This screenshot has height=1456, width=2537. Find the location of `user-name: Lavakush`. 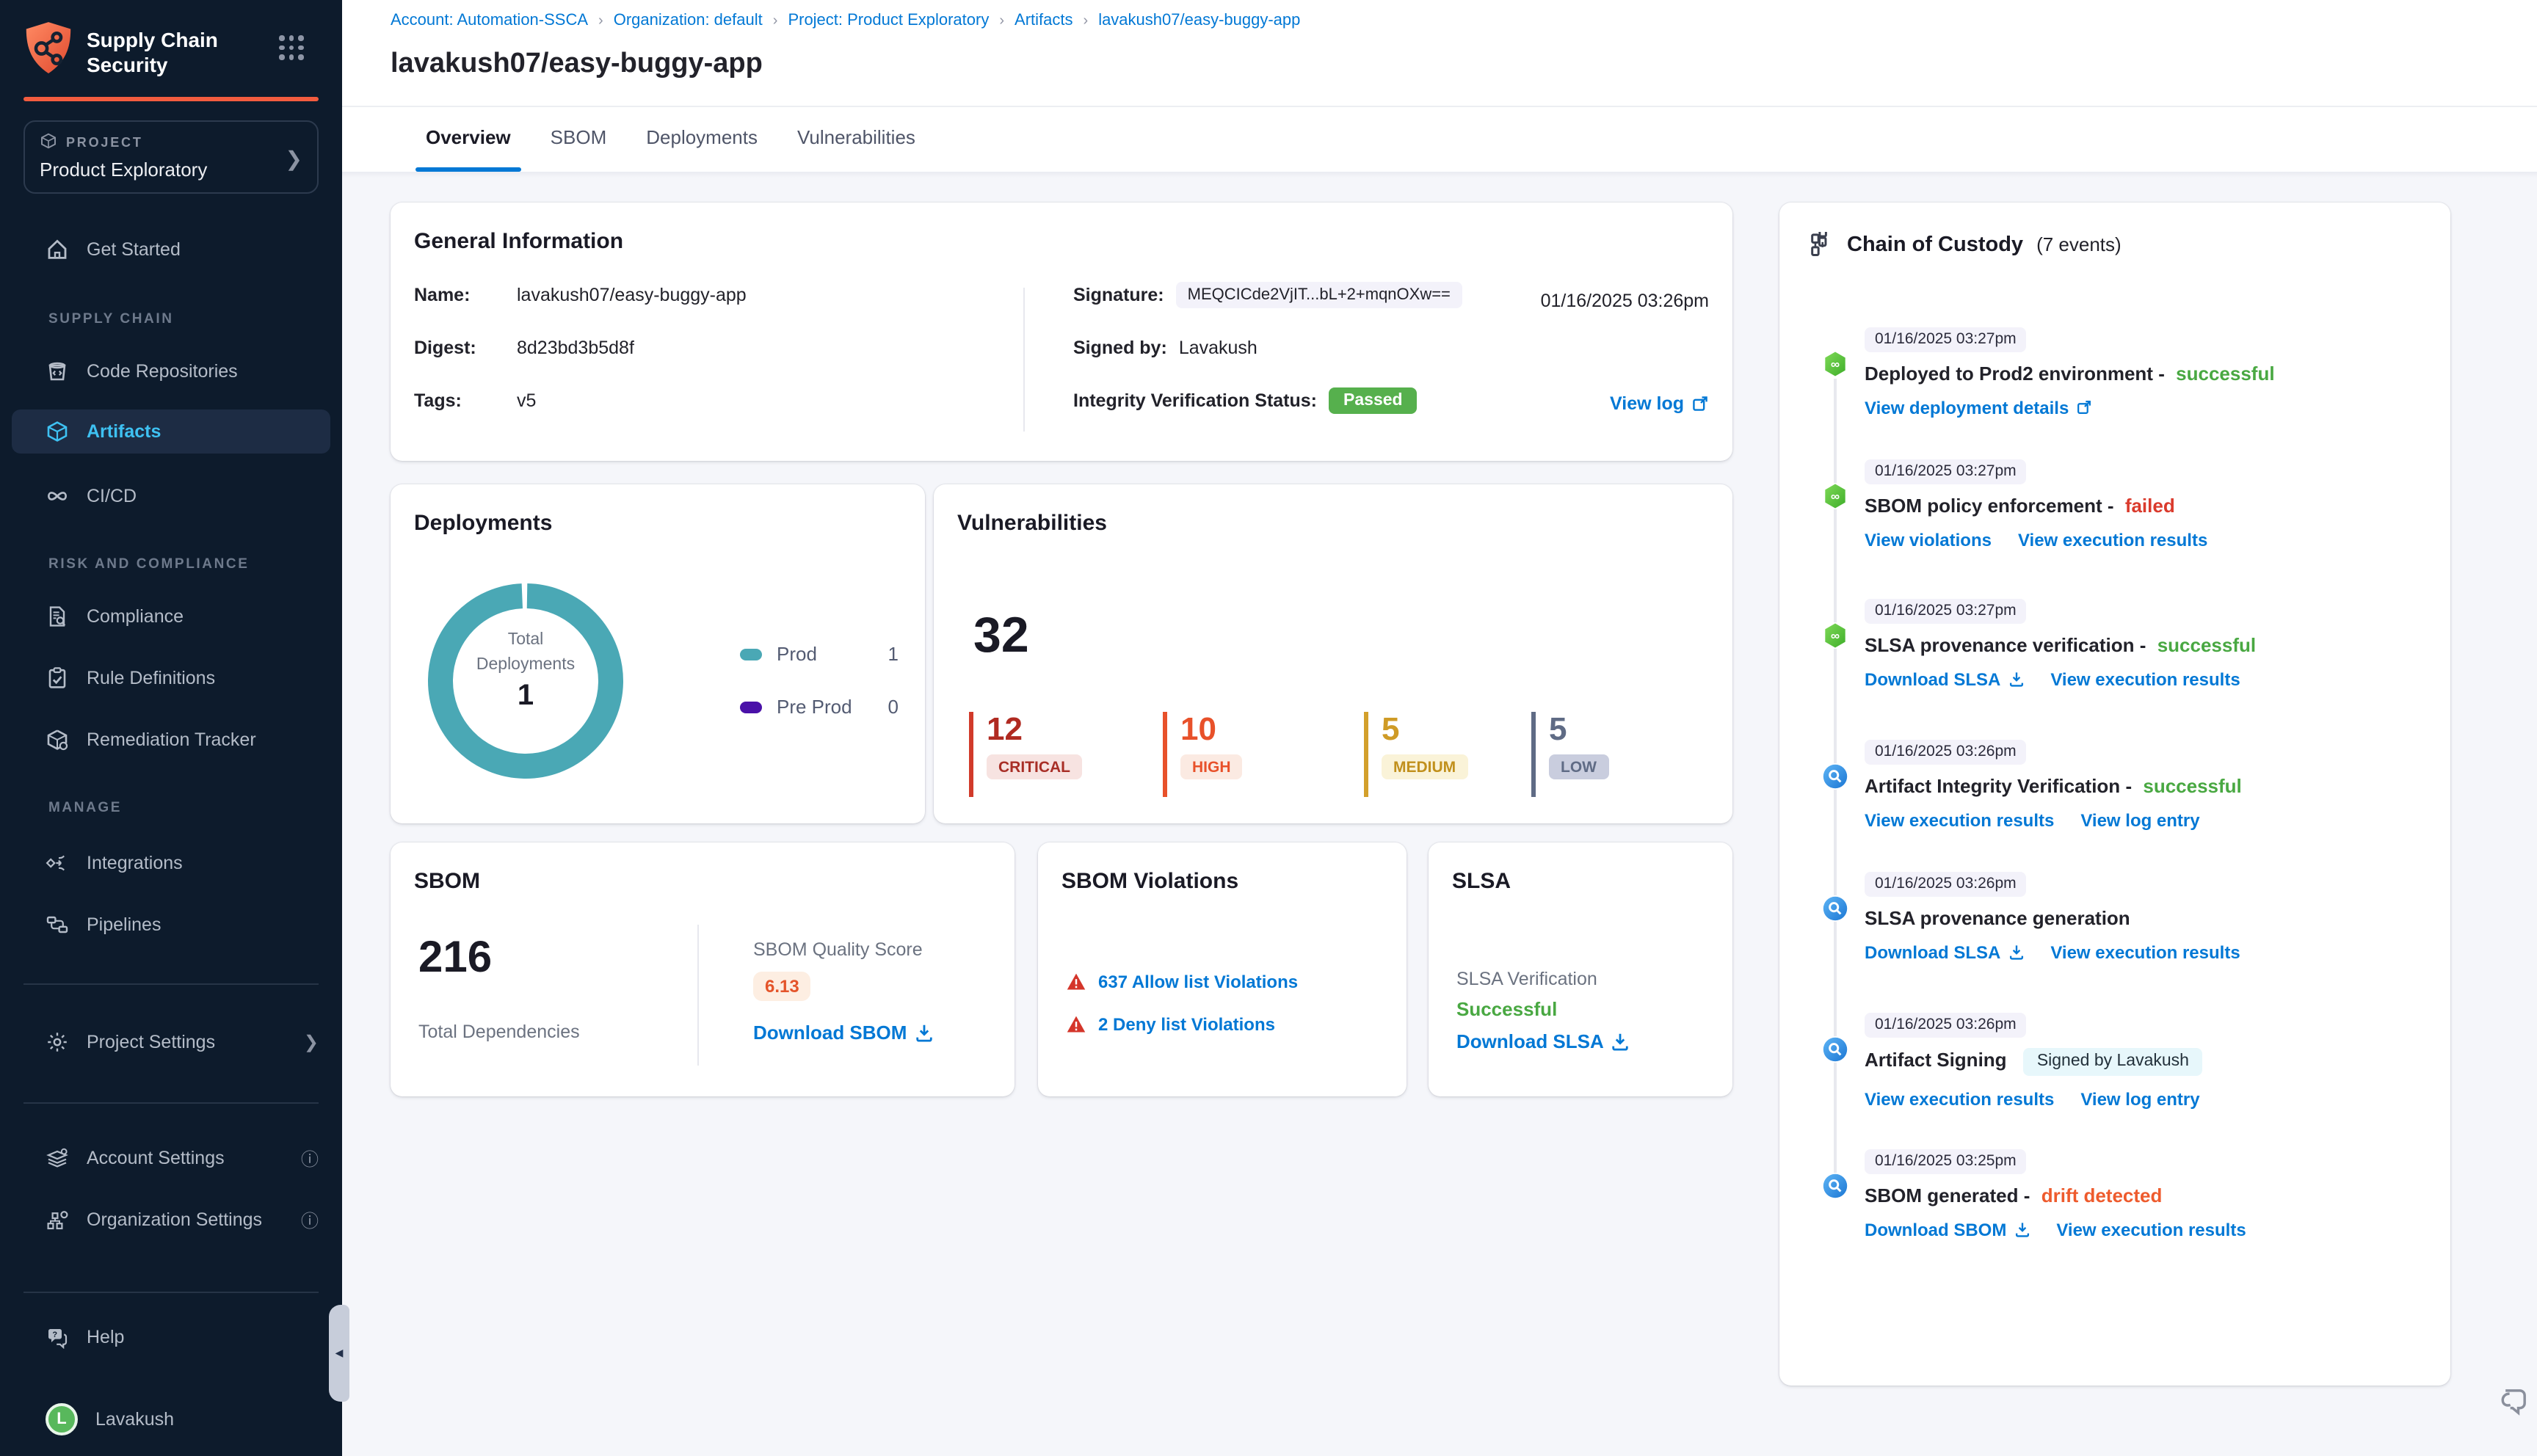

user-name: Lavakush is located at coordinates (135, 1419).